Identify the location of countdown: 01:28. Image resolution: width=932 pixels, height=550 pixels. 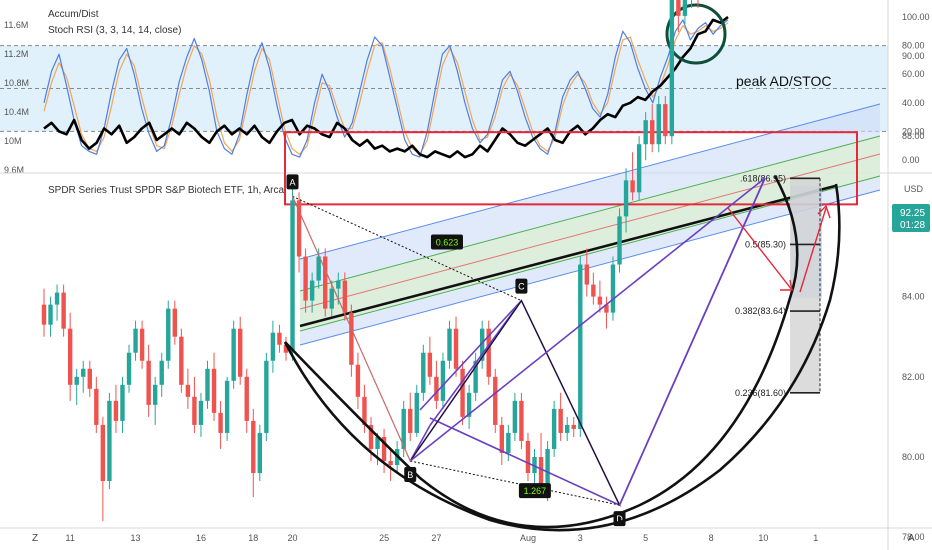
(912, 225).